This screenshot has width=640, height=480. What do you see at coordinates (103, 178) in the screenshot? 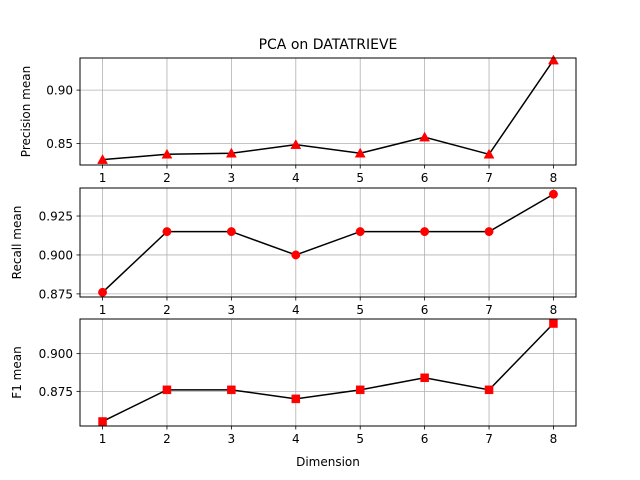
I see `precision-xtick-label: 1` at bounding box center [103, 178].